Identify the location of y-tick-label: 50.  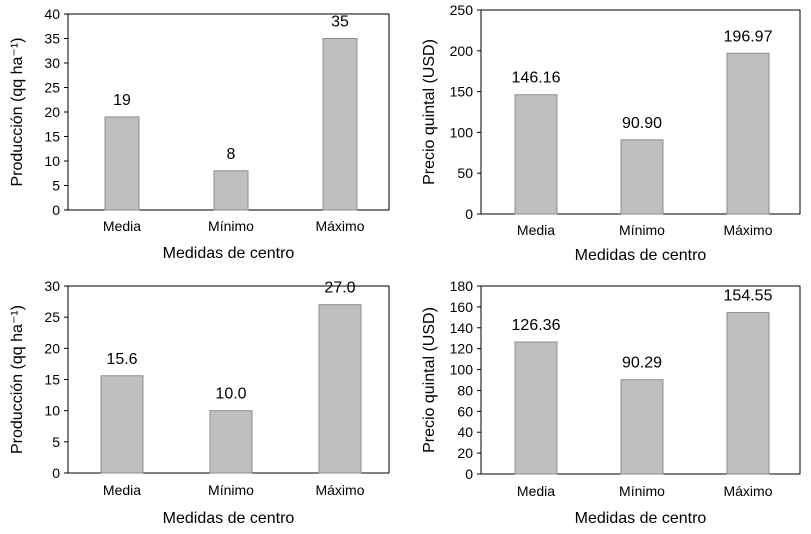
(465, 173).